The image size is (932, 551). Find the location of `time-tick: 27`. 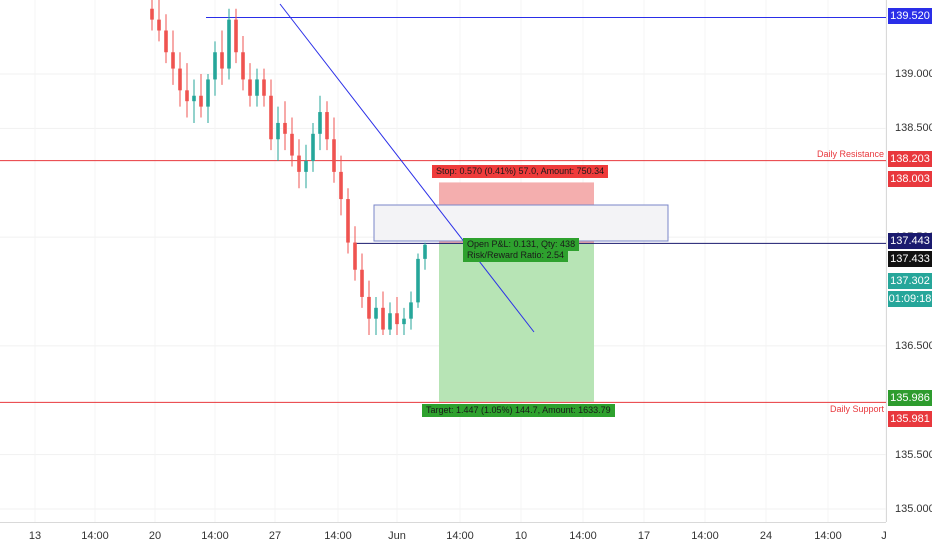

time-tick: 27 is located at coordinates (275, 536).